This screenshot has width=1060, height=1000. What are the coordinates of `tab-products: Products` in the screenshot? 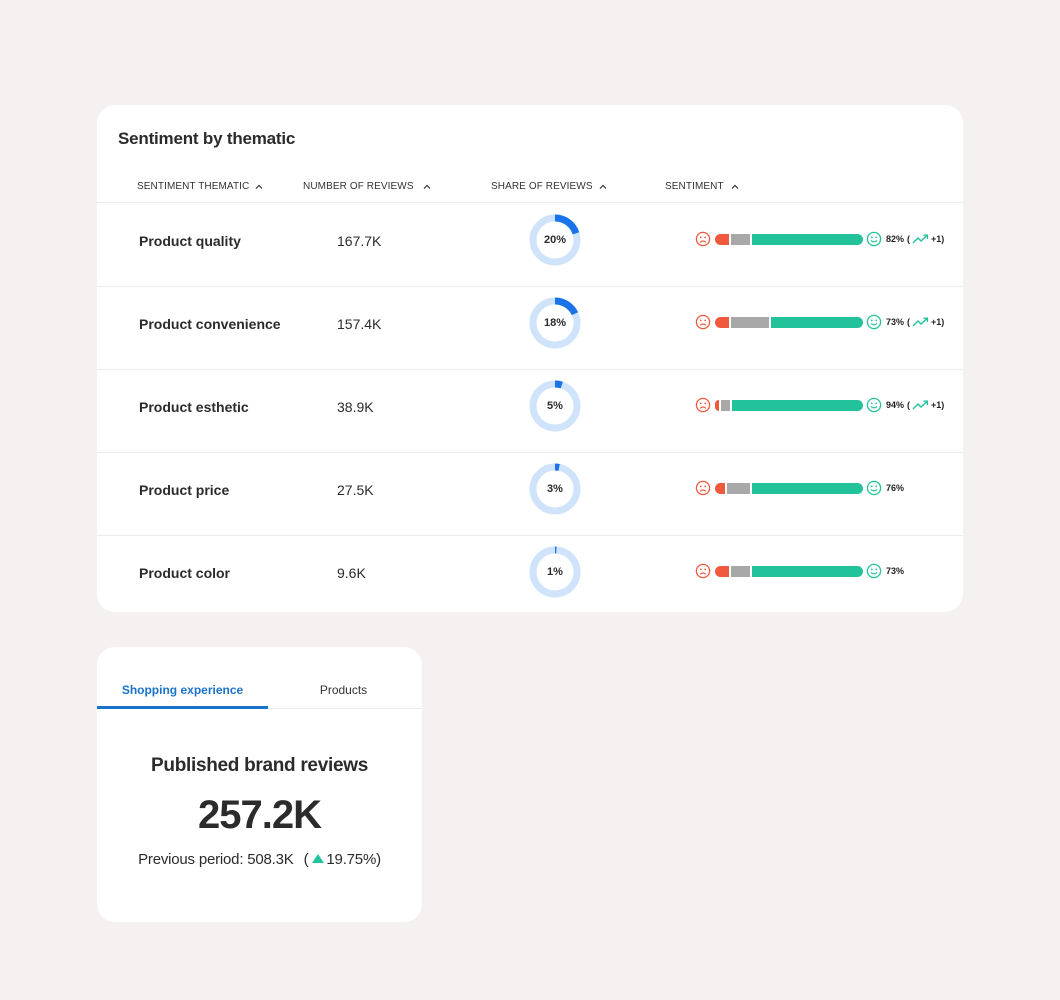 It's located at (343, 690).